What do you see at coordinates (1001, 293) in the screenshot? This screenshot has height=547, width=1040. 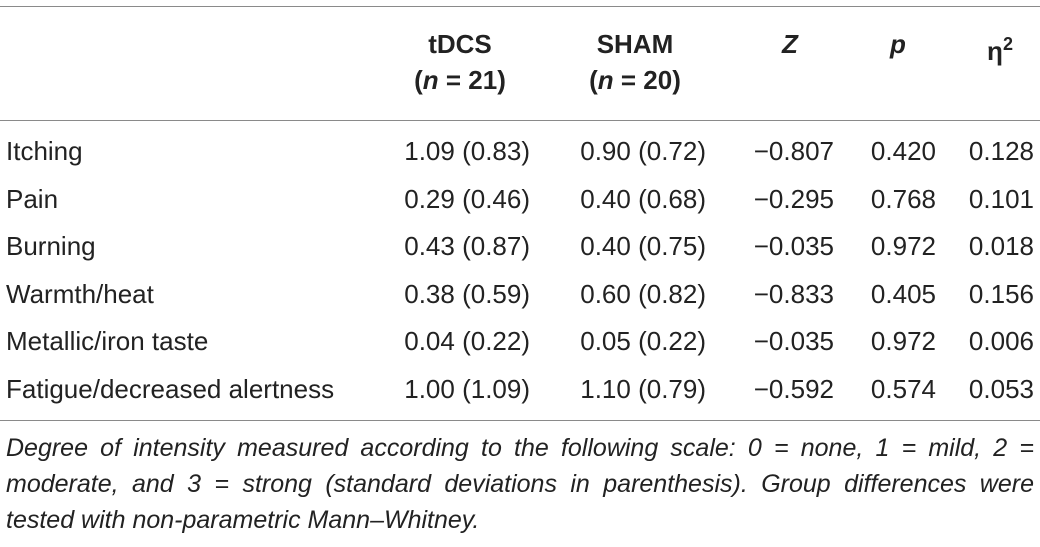 I see `cell-eta: 0.156` at bounding box center [1001, 293].